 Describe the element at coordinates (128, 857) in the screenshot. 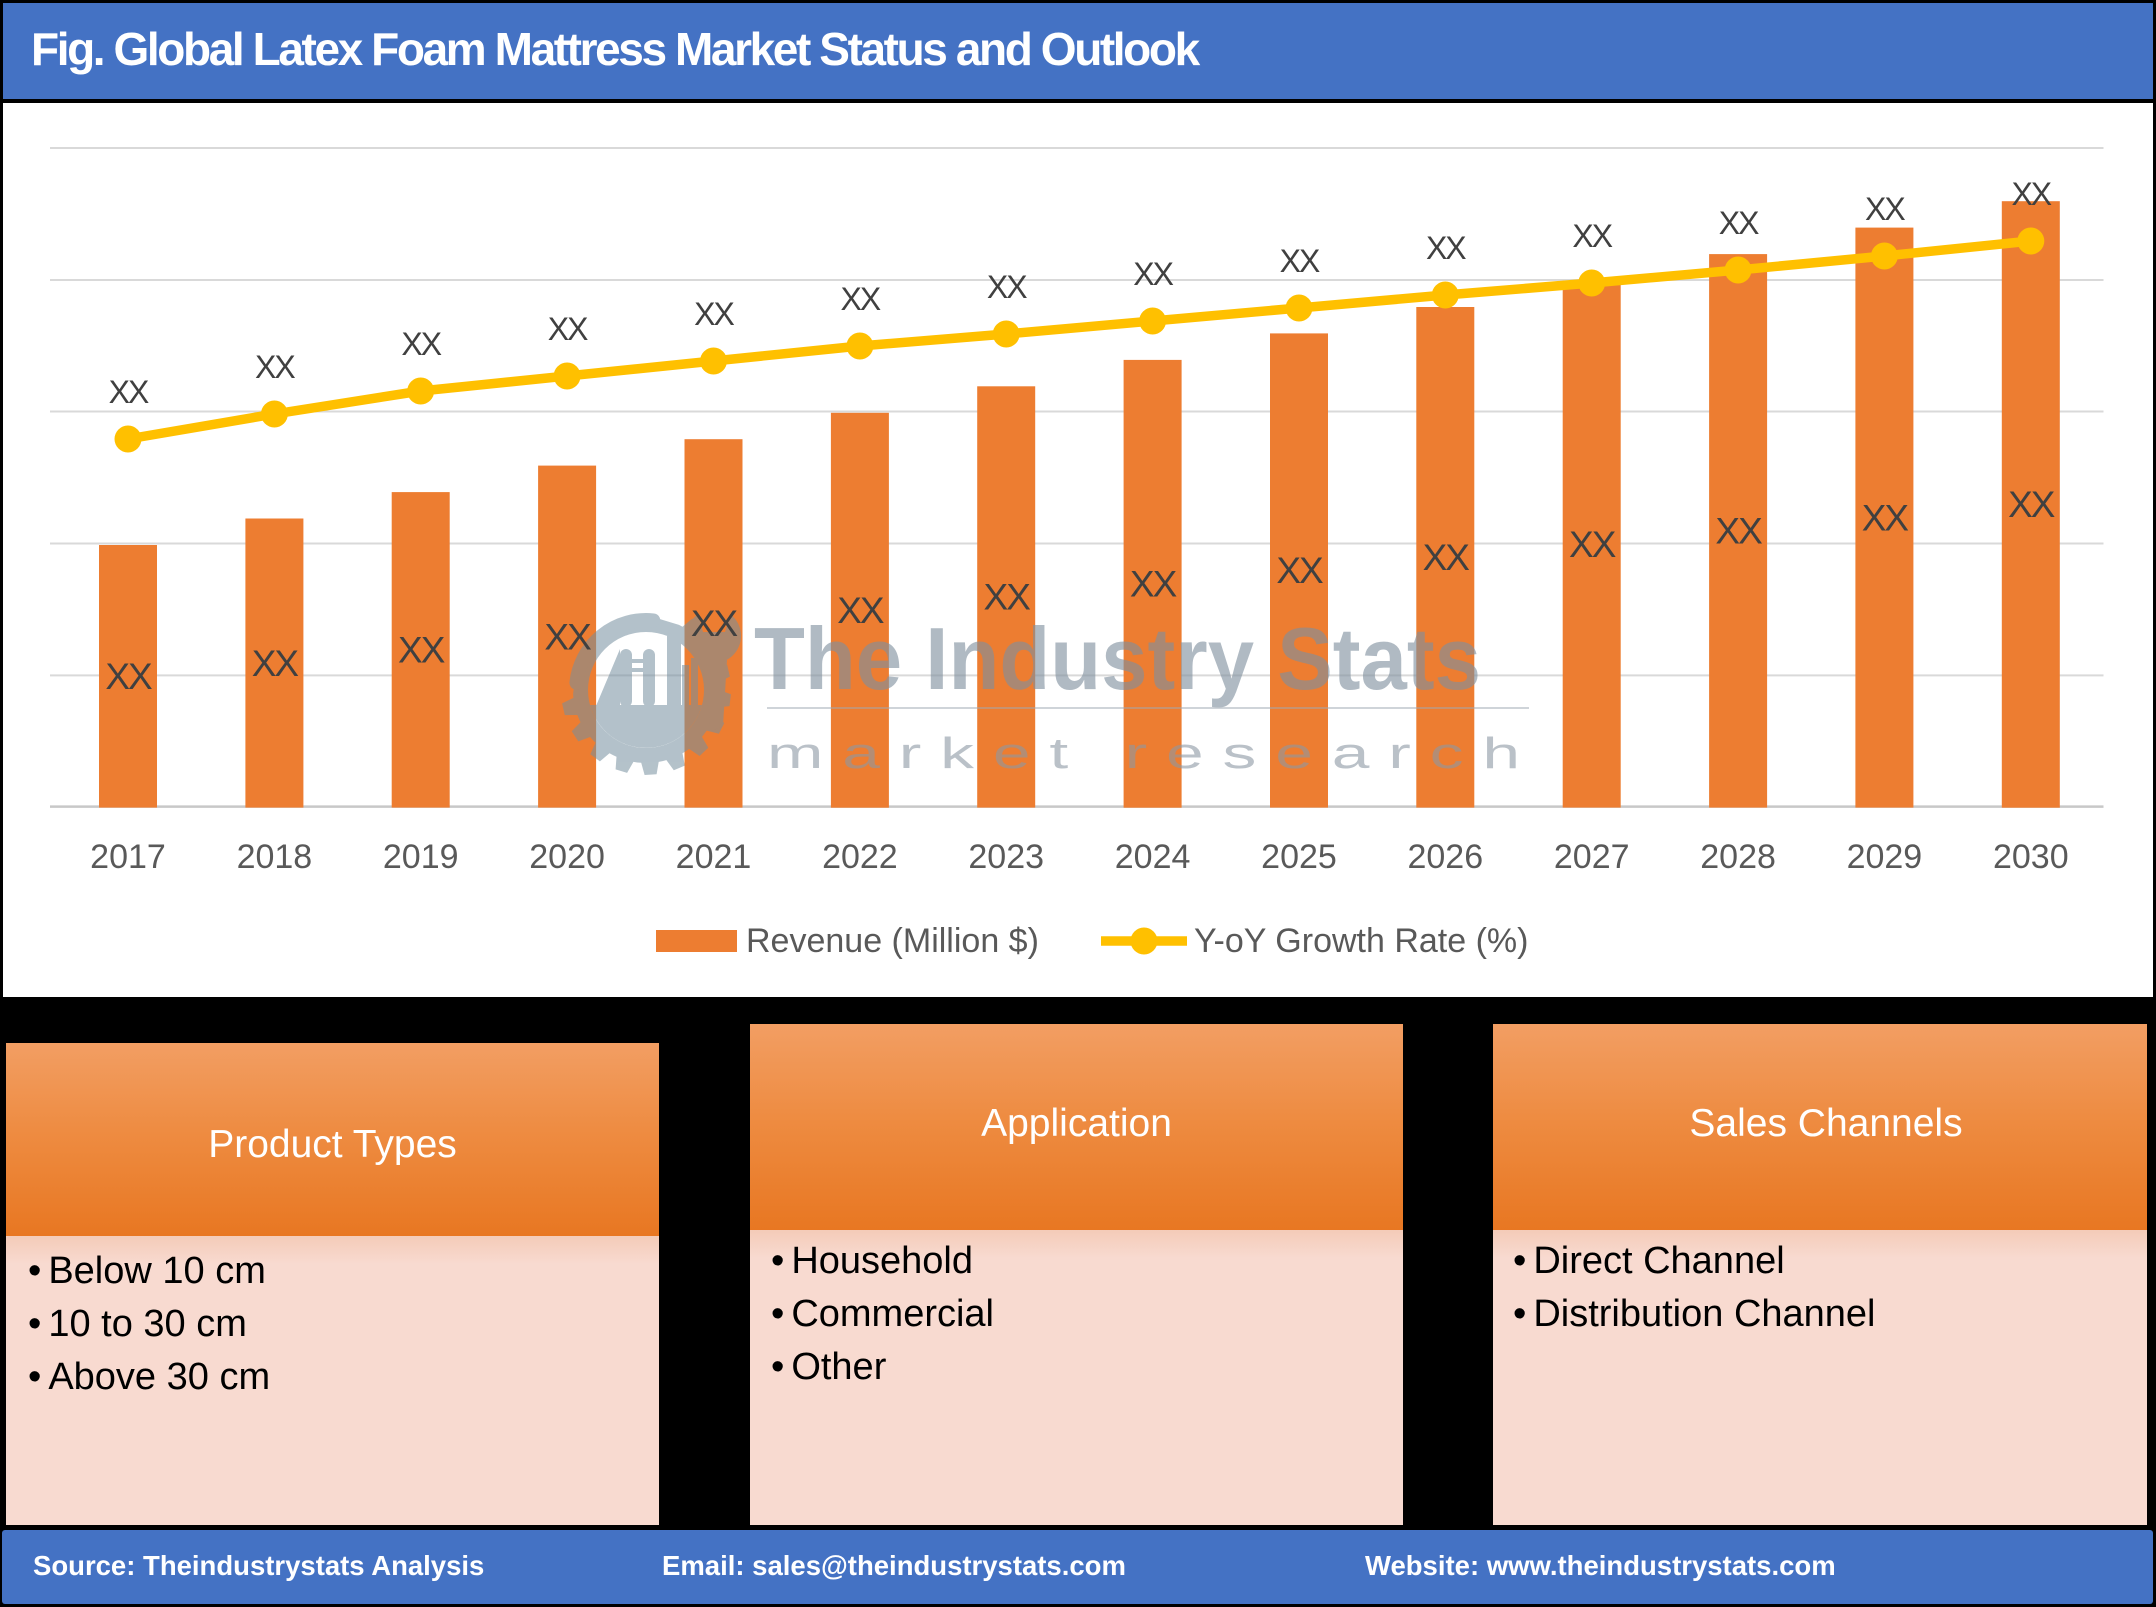

I see `svg-text: 2017` at that location.